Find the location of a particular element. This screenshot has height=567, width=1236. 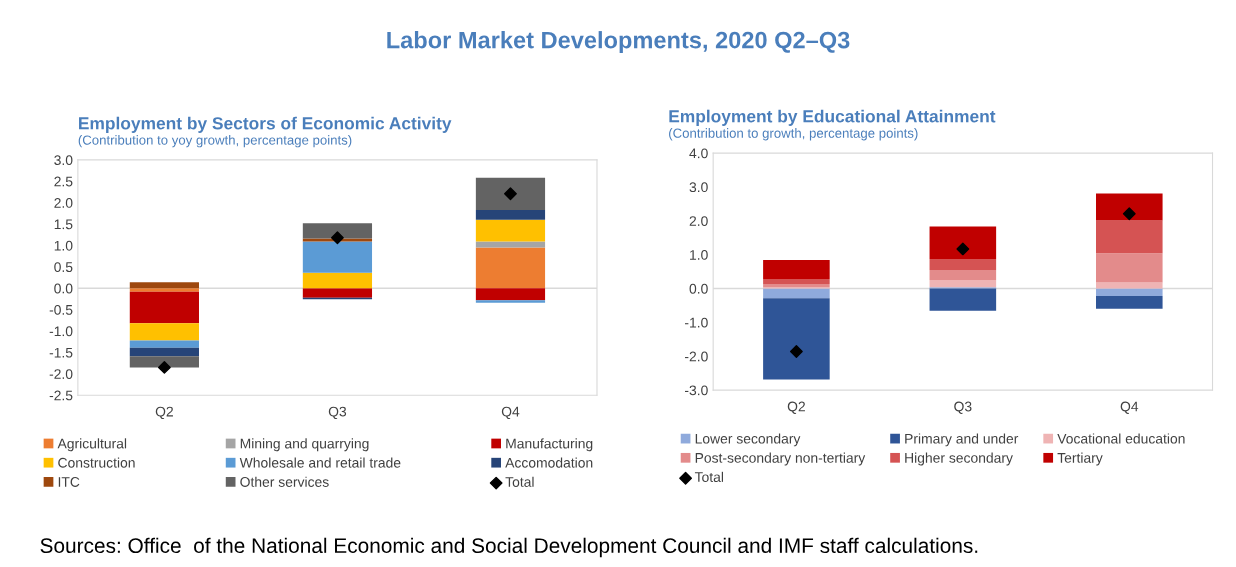

y-tick-label: 0.5 is located at coordinates (63, 267).